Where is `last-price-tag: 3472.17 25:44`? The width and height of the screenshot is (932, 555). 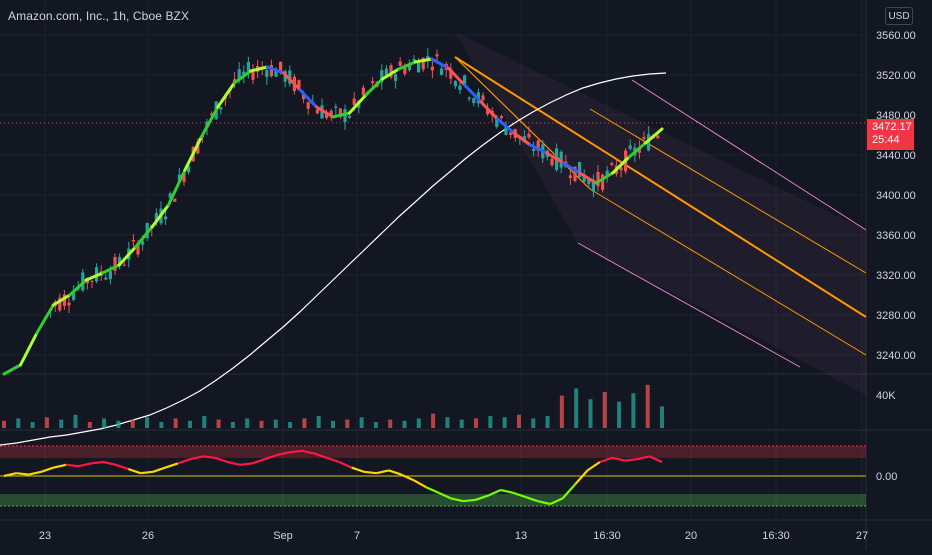
last-price-tag: 3472.17 25:44 is located at coordinates (890, 134).